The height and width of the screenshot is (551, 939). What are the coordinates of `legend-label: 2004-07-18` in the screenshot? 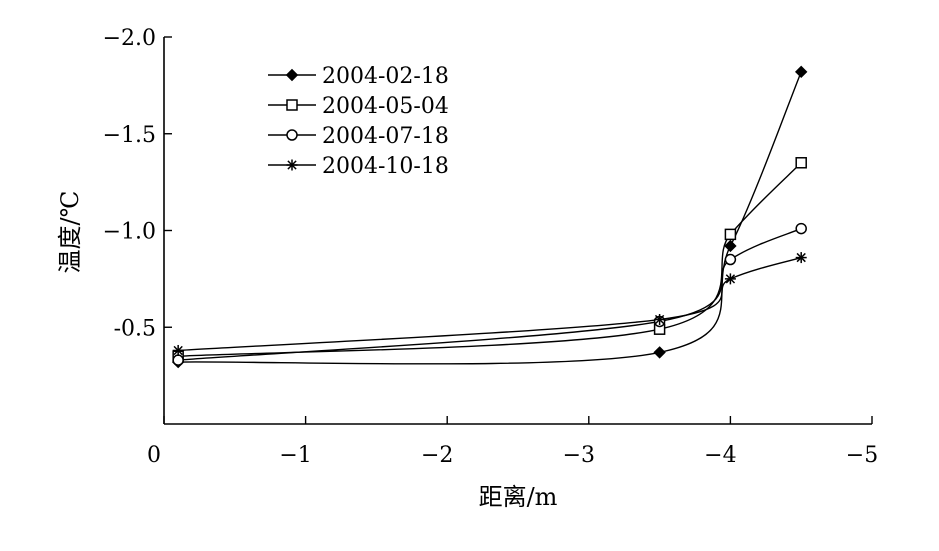 It's located at (385, 136).